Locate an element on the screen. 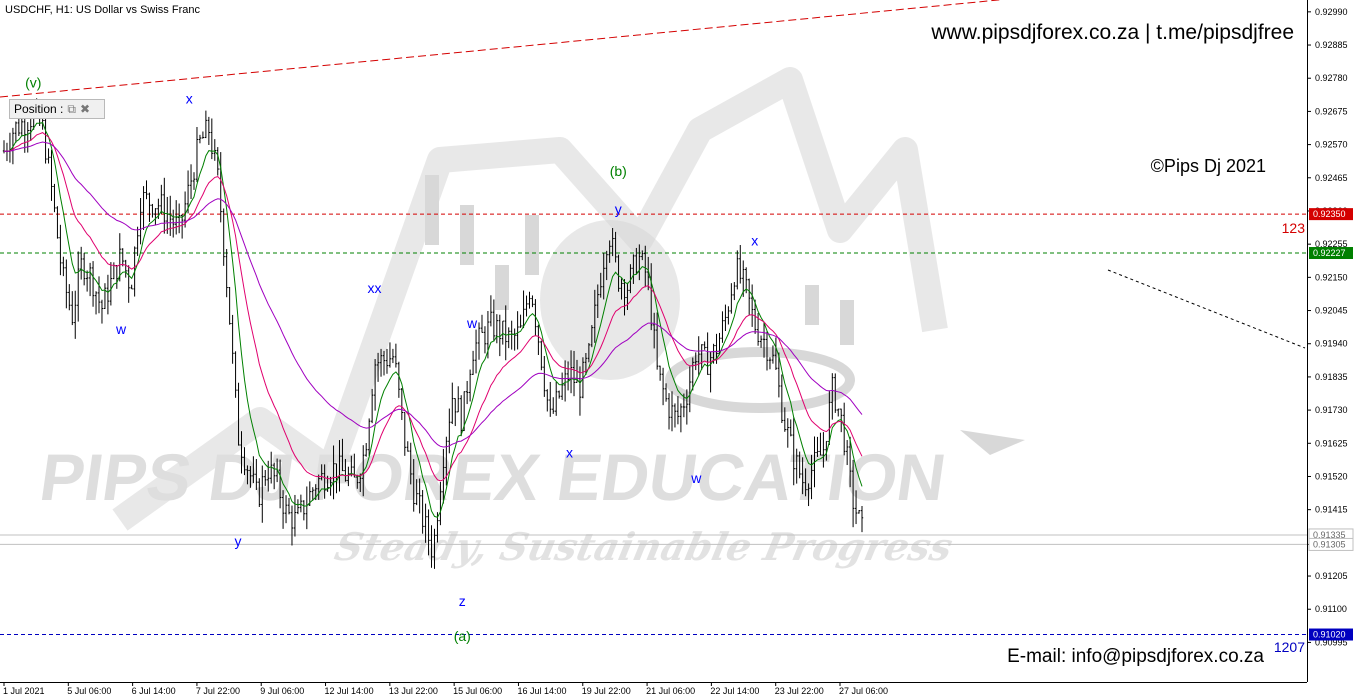 This screenshot has height=700, width=1362. price-tick-label: 0.91415 is located at coordinates (1331, 510).